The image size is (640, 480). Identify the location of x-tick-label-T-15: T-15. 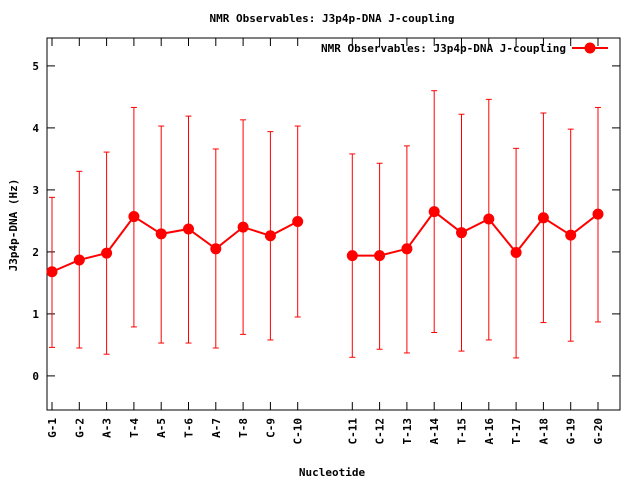
(462, 431).